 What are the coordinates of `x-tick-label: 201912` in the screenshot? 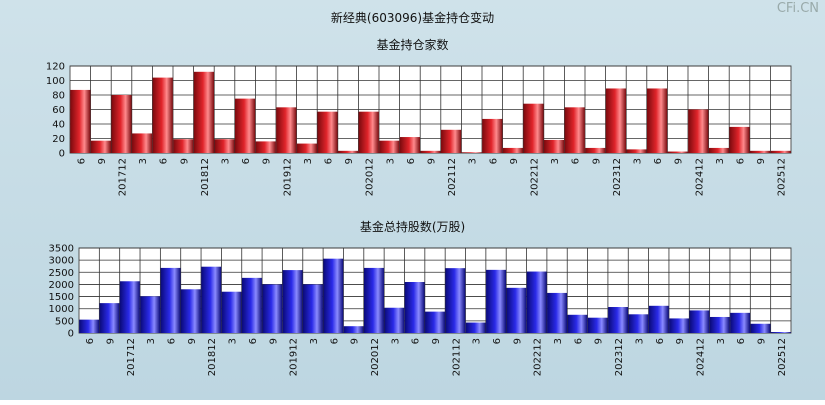 It's located at (287, 177).